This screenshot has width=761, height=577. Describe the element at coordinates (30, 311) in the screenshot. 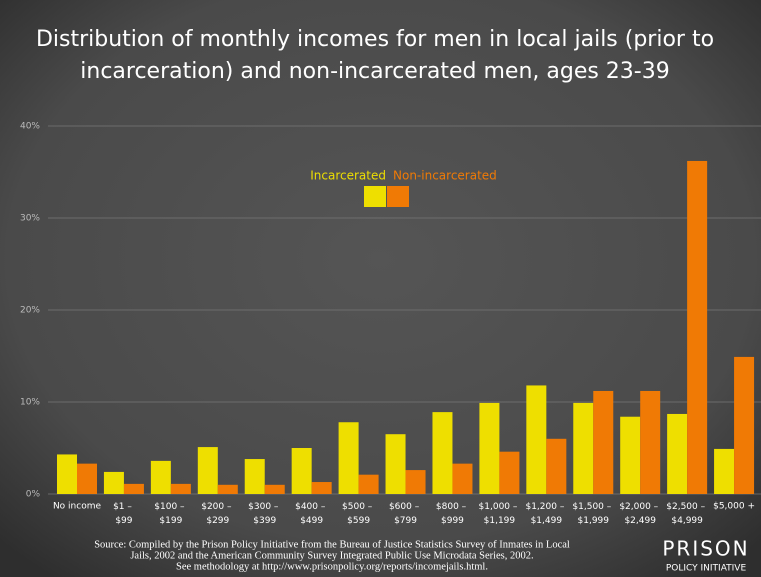

I see `y-tick-label: 20%` at that location.